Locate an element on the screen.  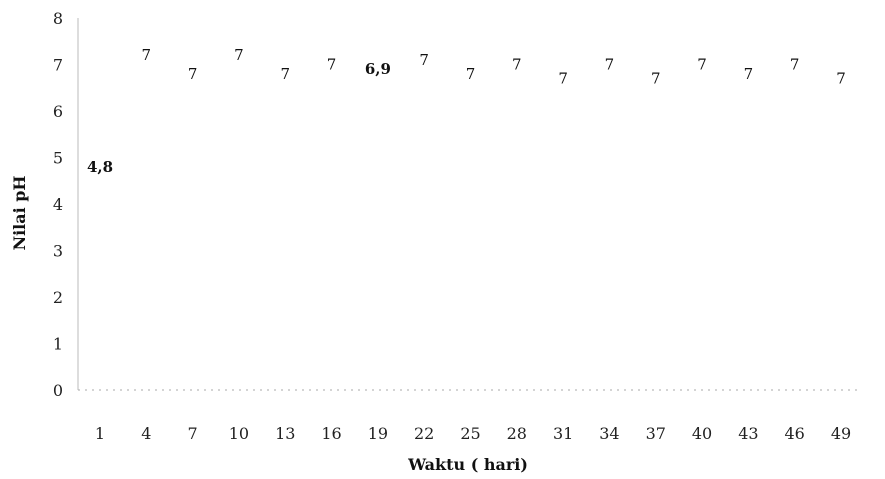
data-label: 4,8 is located at coordinates (100, 167).